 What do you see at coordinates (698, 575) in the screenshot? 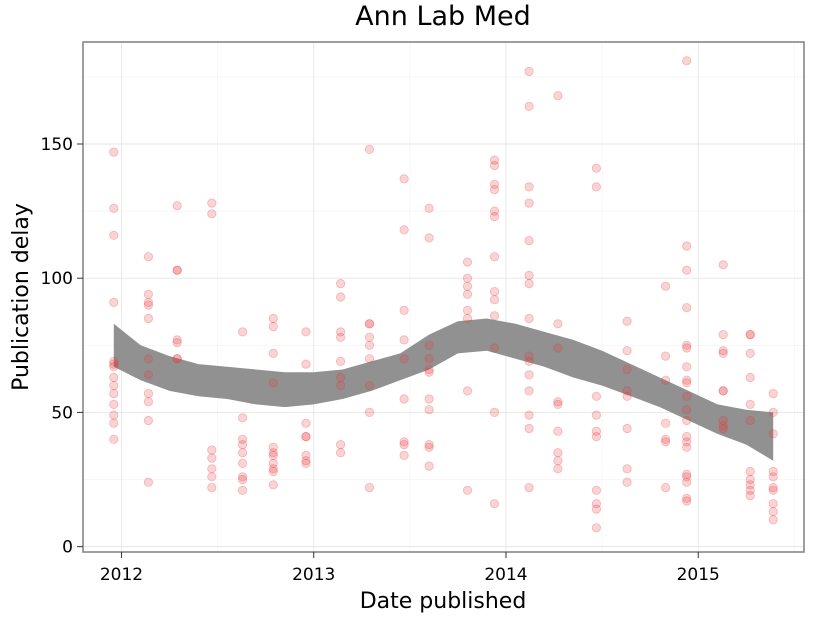
I see `x-tick-label: 2015` at bounding box center [698, 575].